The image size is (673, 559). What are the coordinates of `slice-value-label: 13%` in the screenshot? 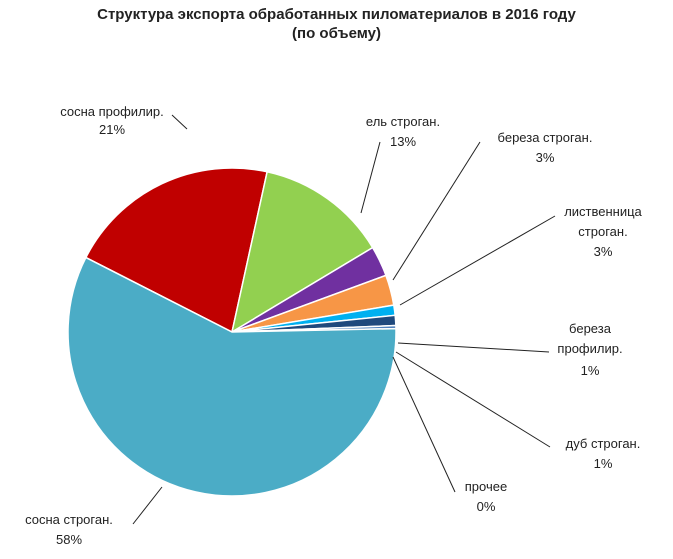 It's located at (403, 141).